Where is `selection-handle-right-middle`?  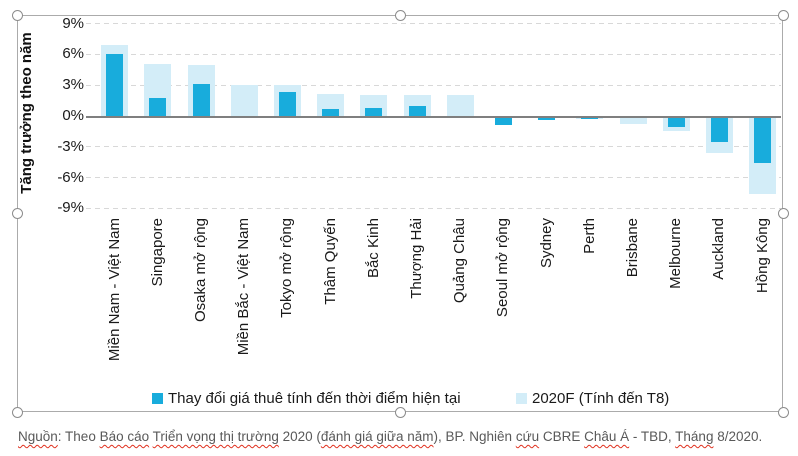 selection-handle-right-middle is located at coordinates (783, 213).